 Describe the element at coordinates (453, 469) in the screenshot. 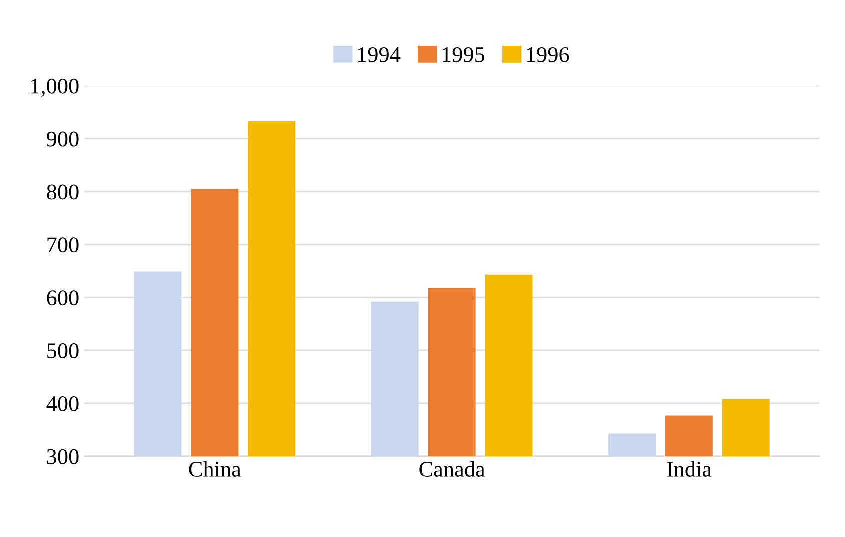

I see `x-tick-label: Canada` at that location.